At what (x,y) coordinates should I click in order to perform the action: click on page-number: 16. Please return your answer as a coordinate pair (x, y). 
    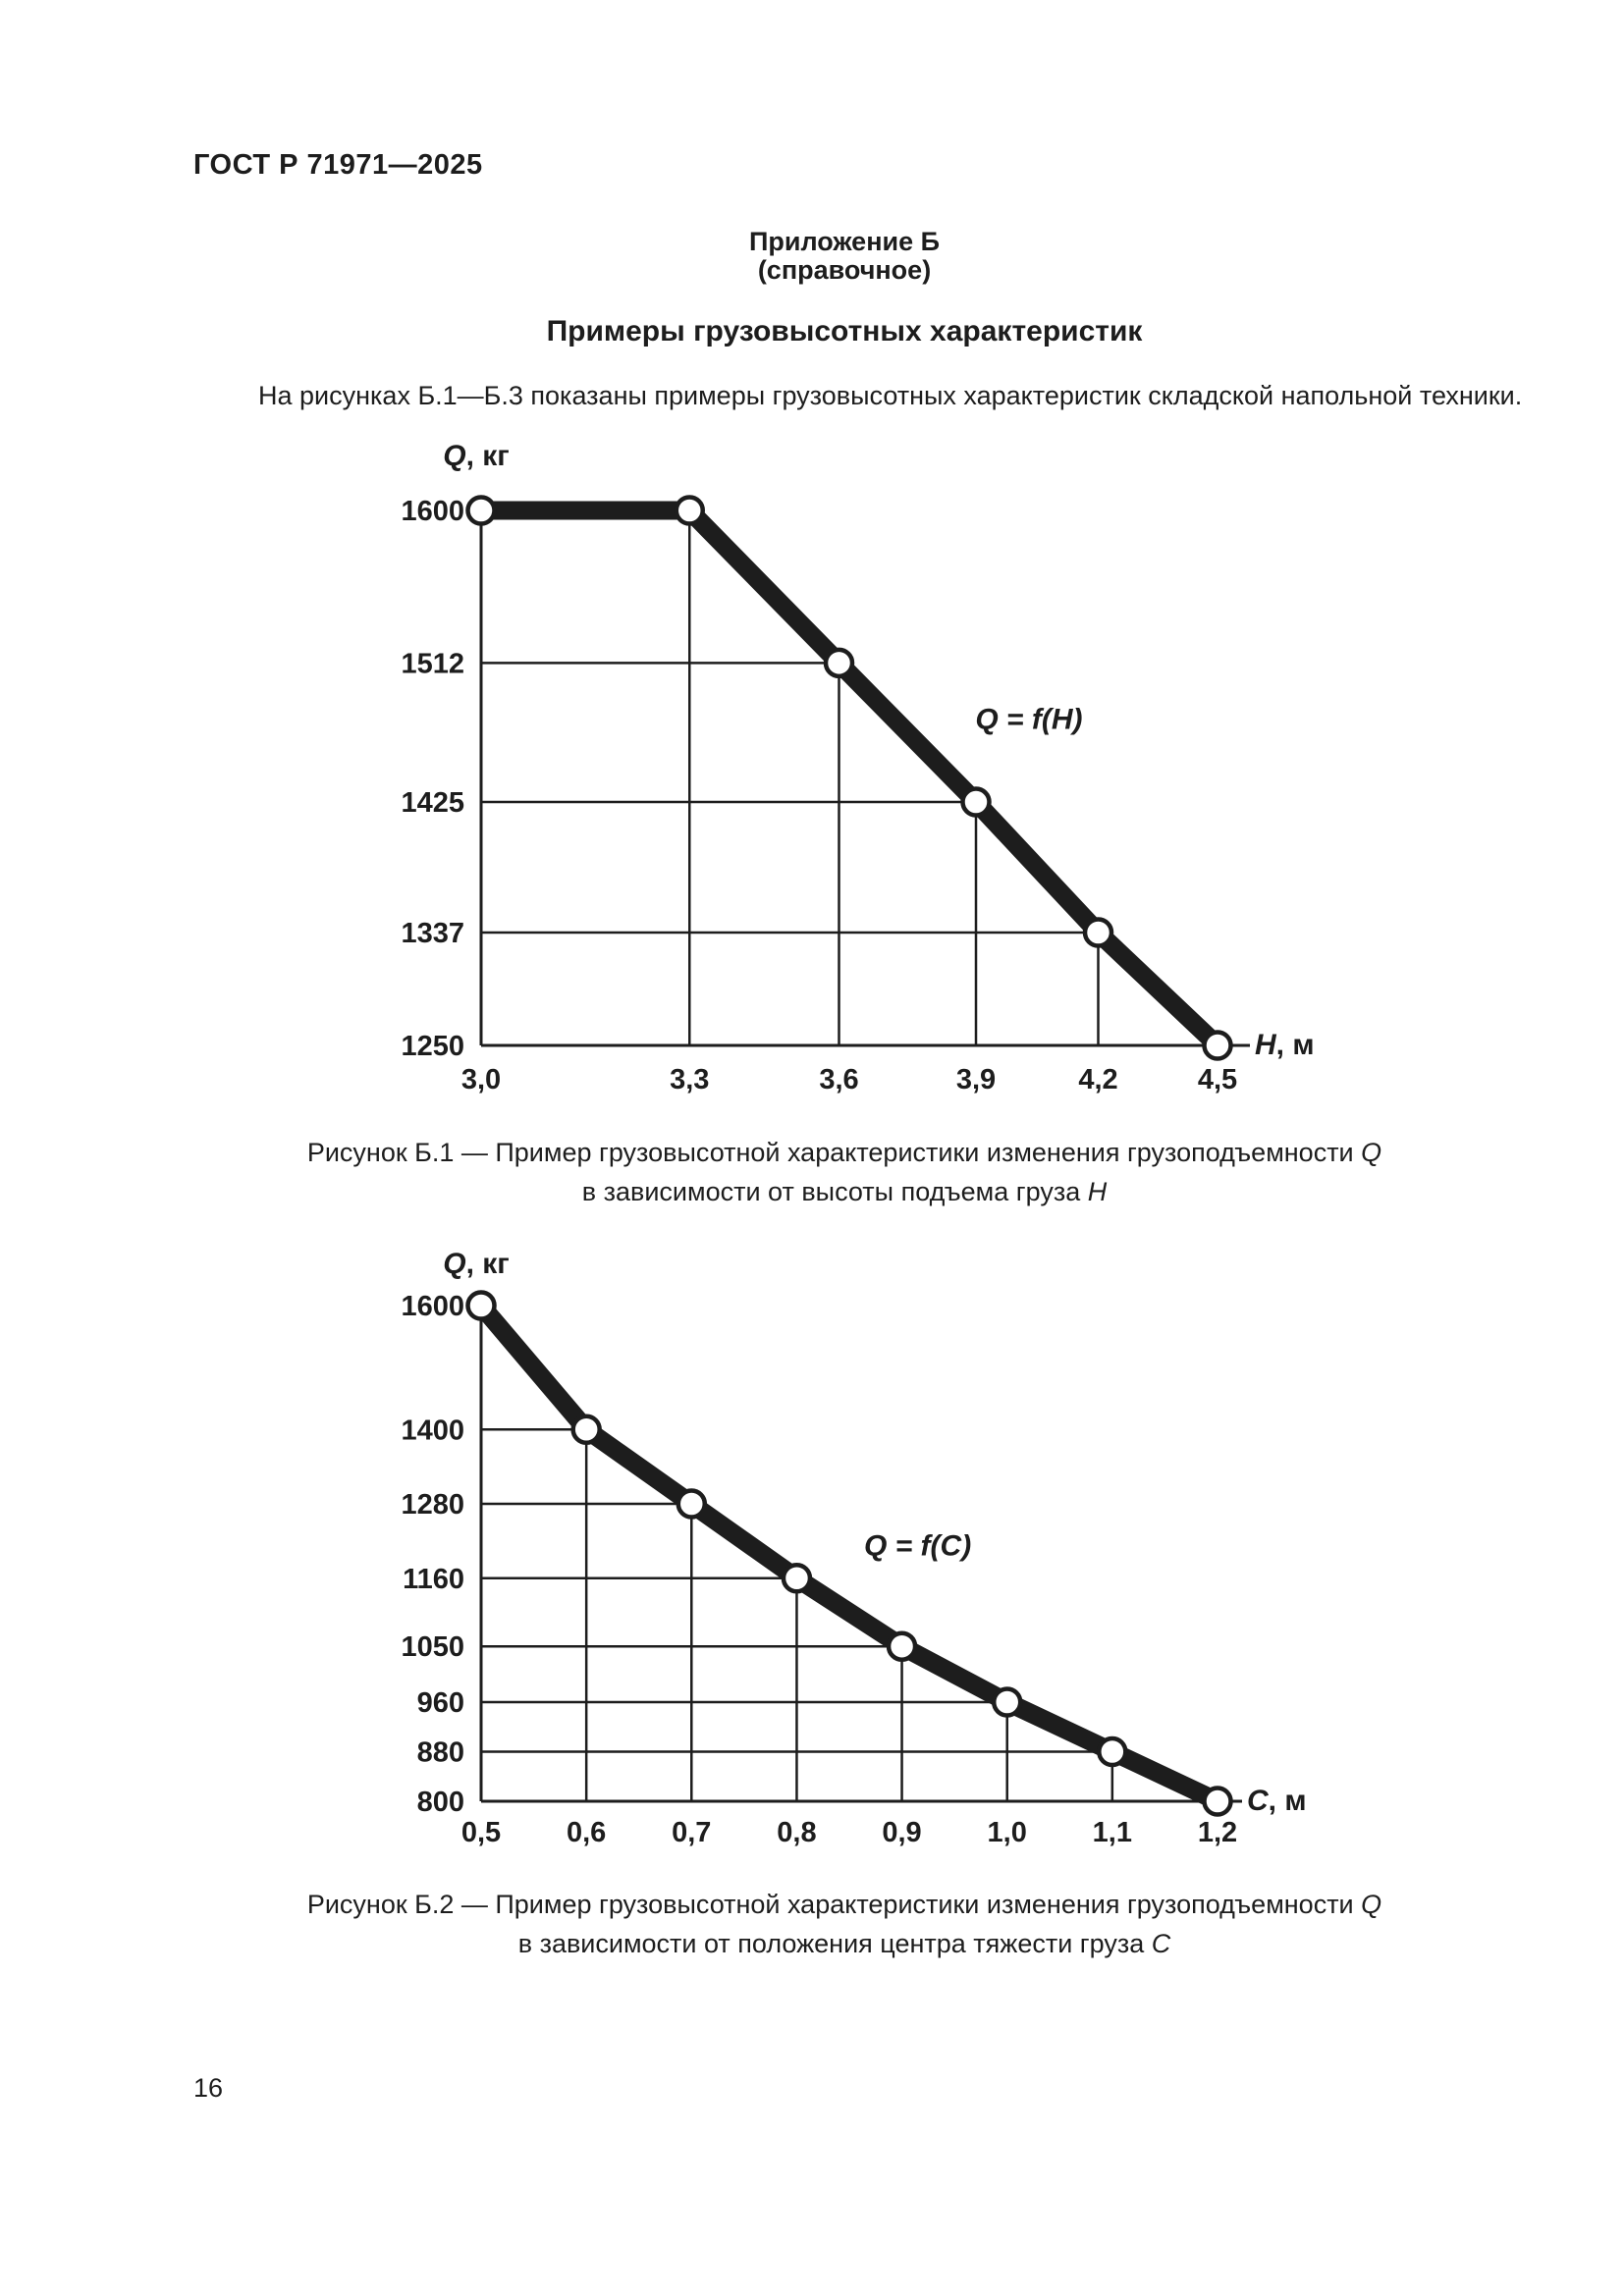
    Looking at the image, I should click on (208, 2088).